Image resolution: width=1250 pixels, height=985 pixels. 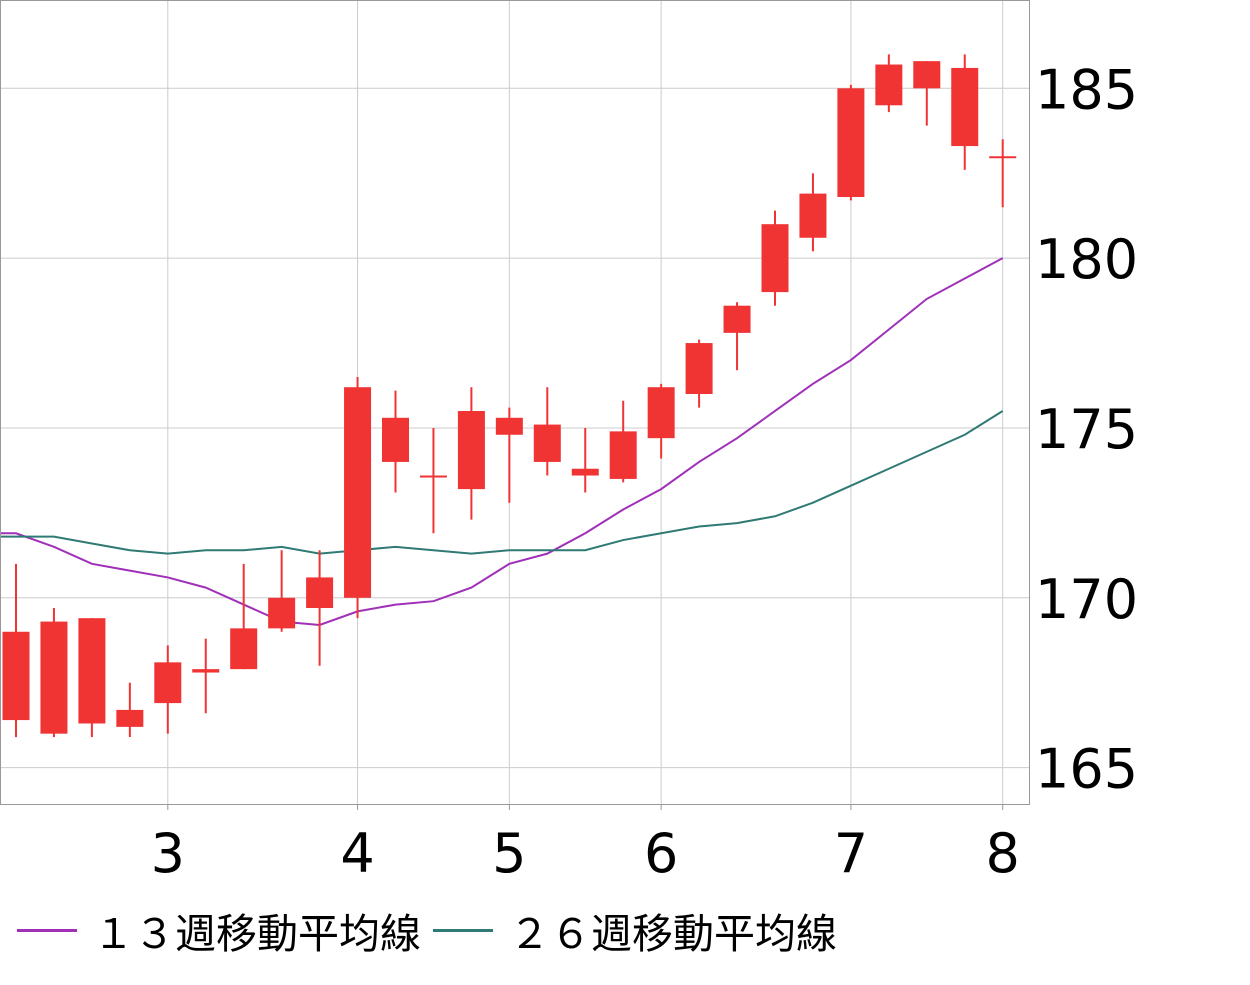 What do you see at coordinates (1086, 259) in the screenshot?
I see `y-tick-label: 180` at bounding box center [1086, 259].